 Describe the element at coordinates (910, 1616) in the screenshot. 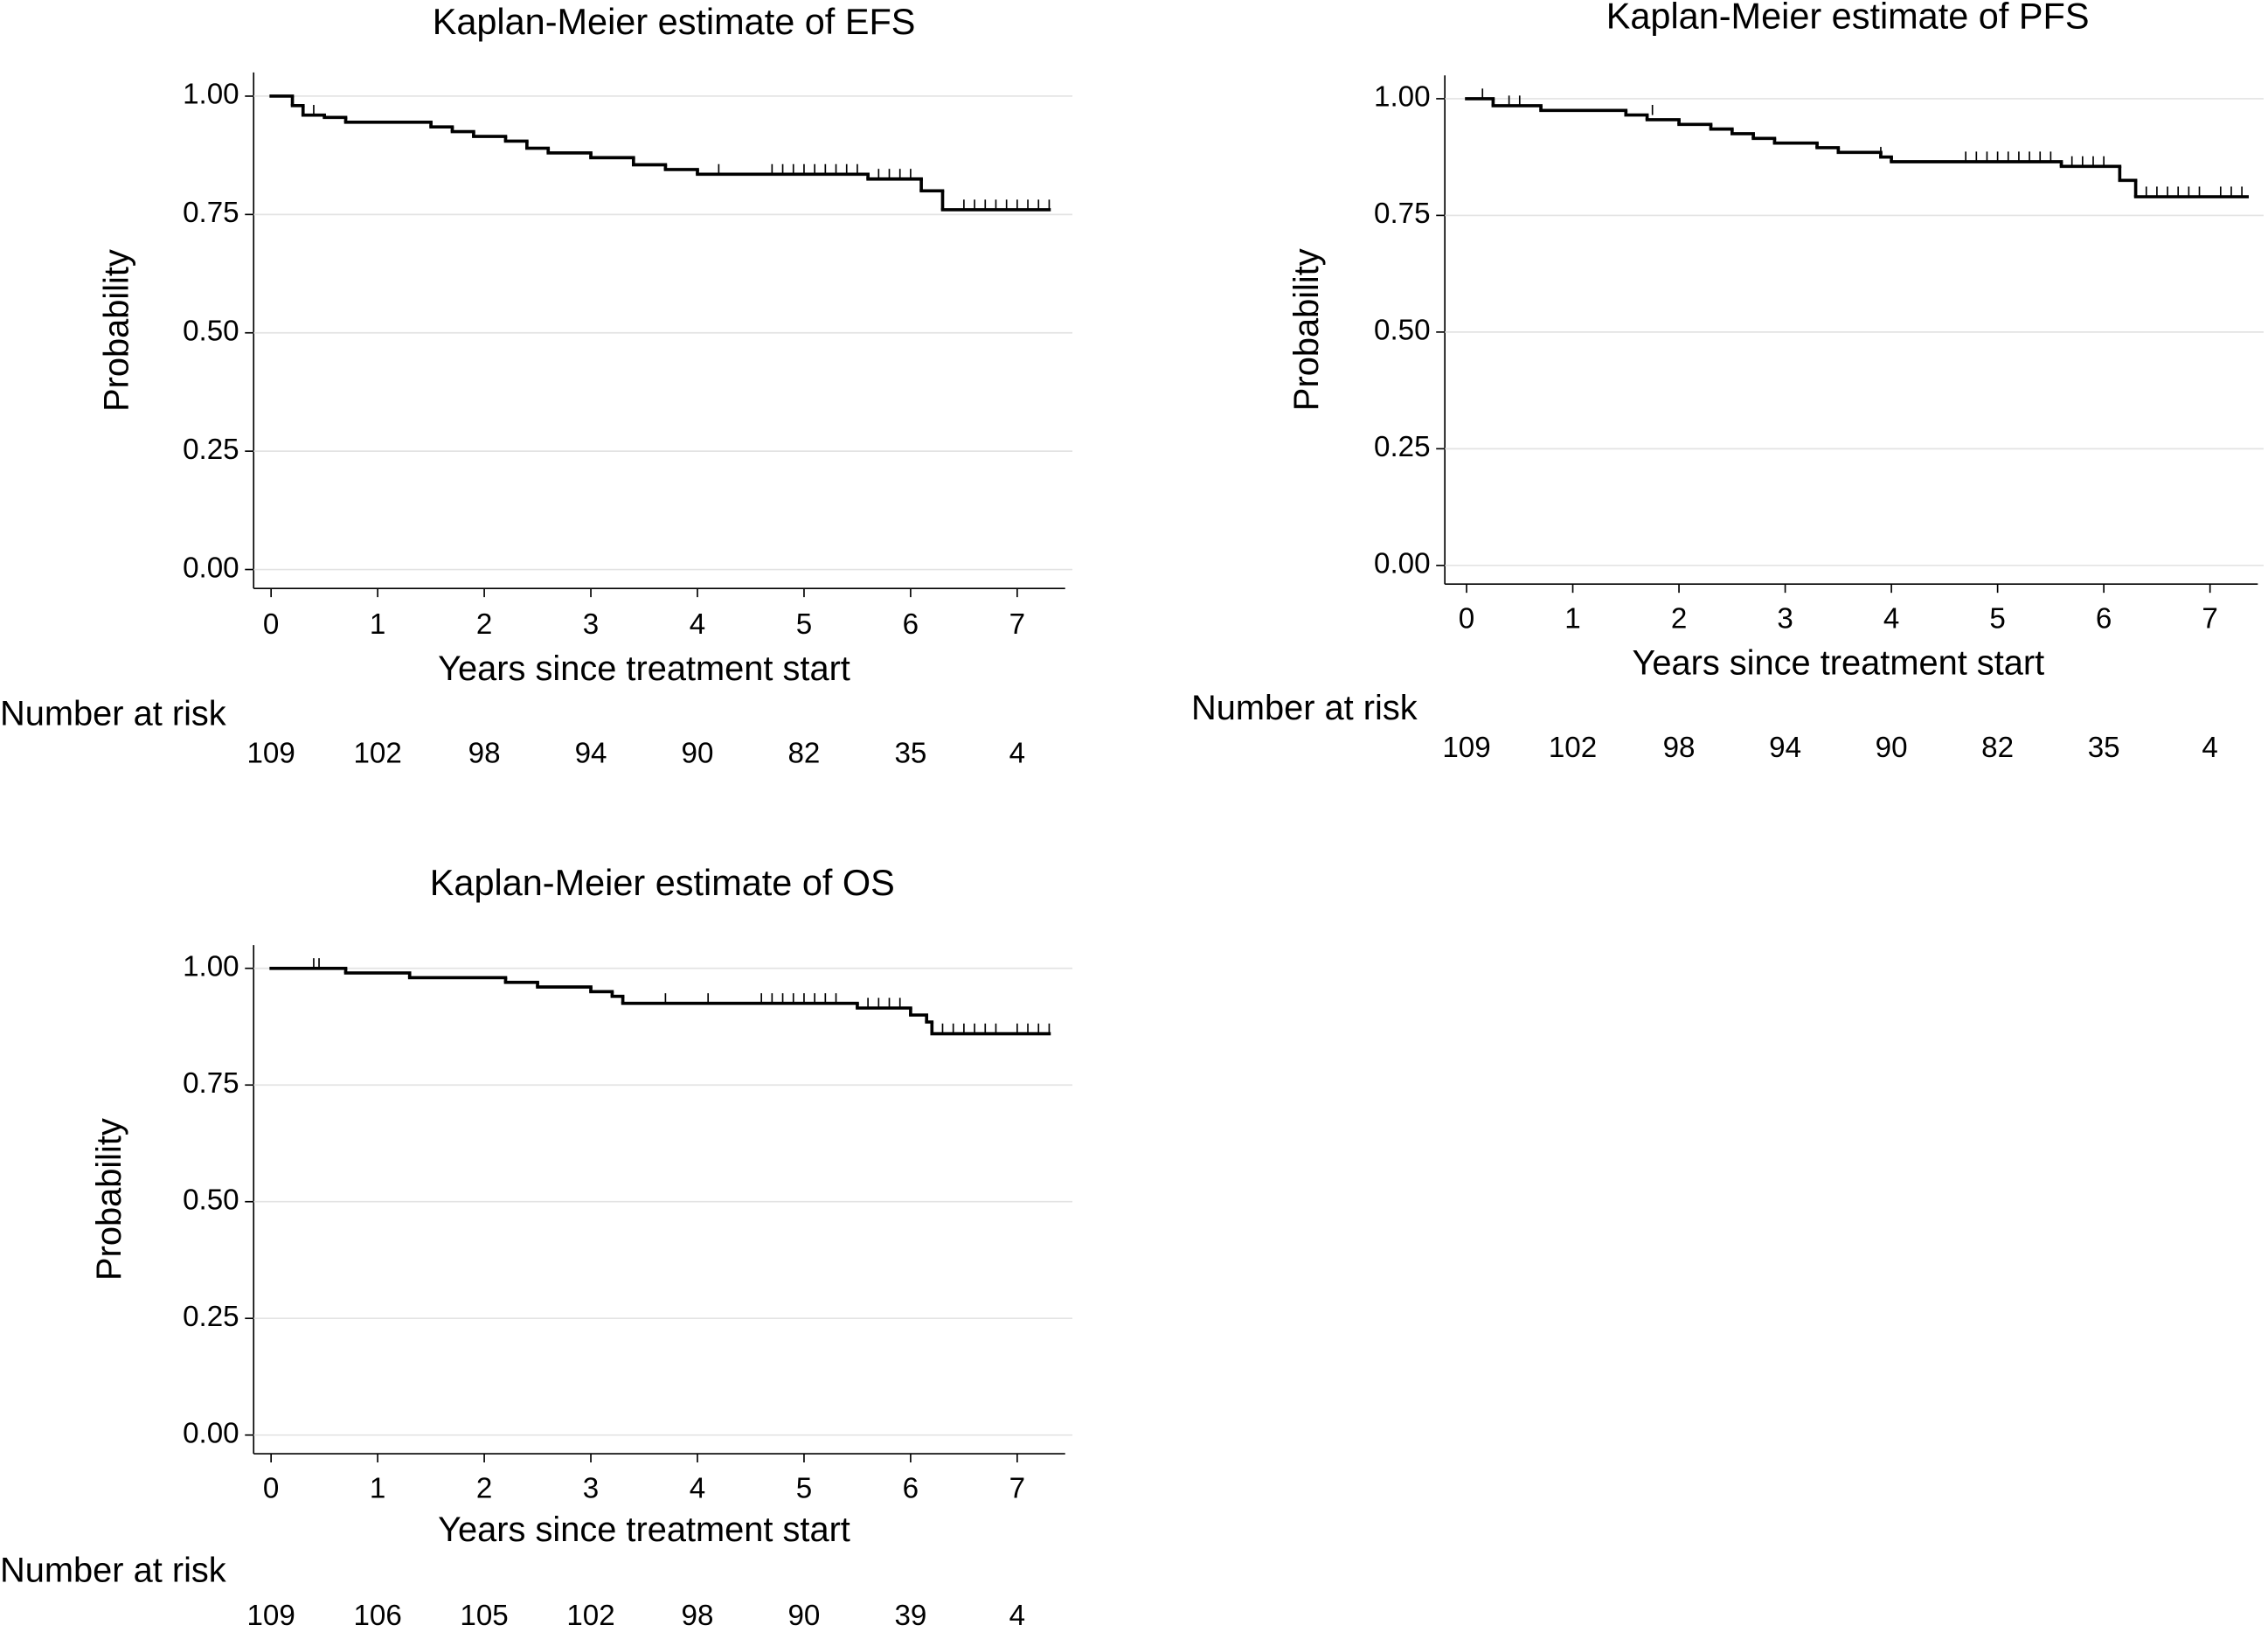

I see `at-risk-number: 39` at that location.